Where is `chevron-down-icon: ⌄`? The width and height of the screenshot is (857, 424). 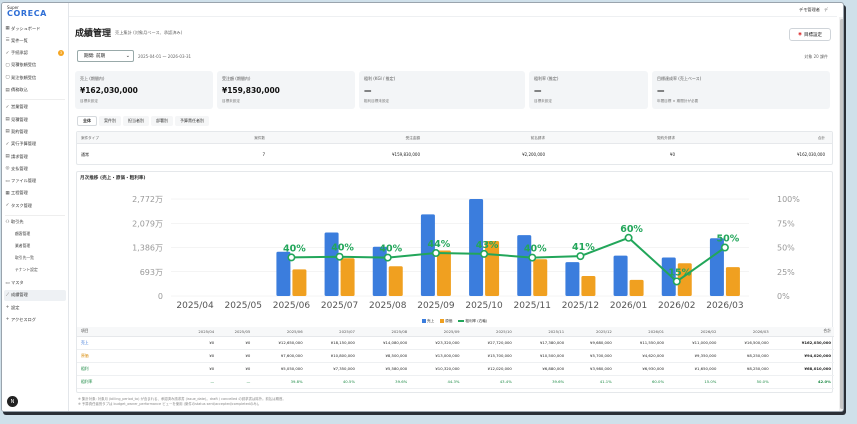
chevron-down-icon: ⌄ is located at coordinates (127, 56).